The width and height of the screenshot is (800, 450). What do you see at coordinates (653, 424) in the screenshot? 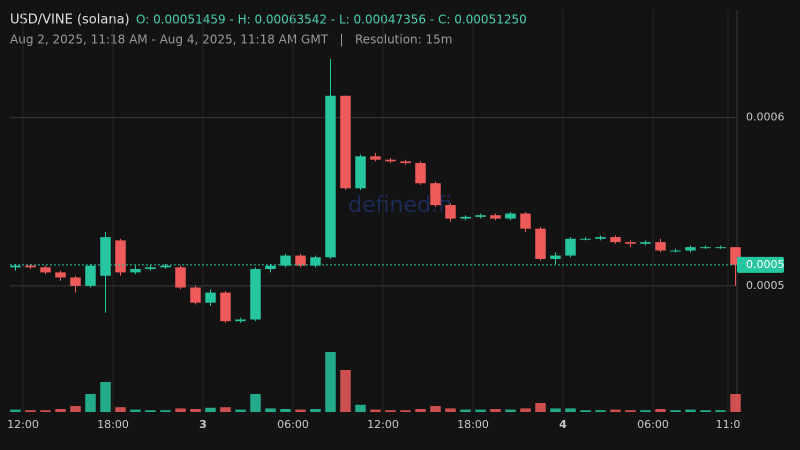
I see `x-tick-label: 06:00` at bounding box center [653, 424].